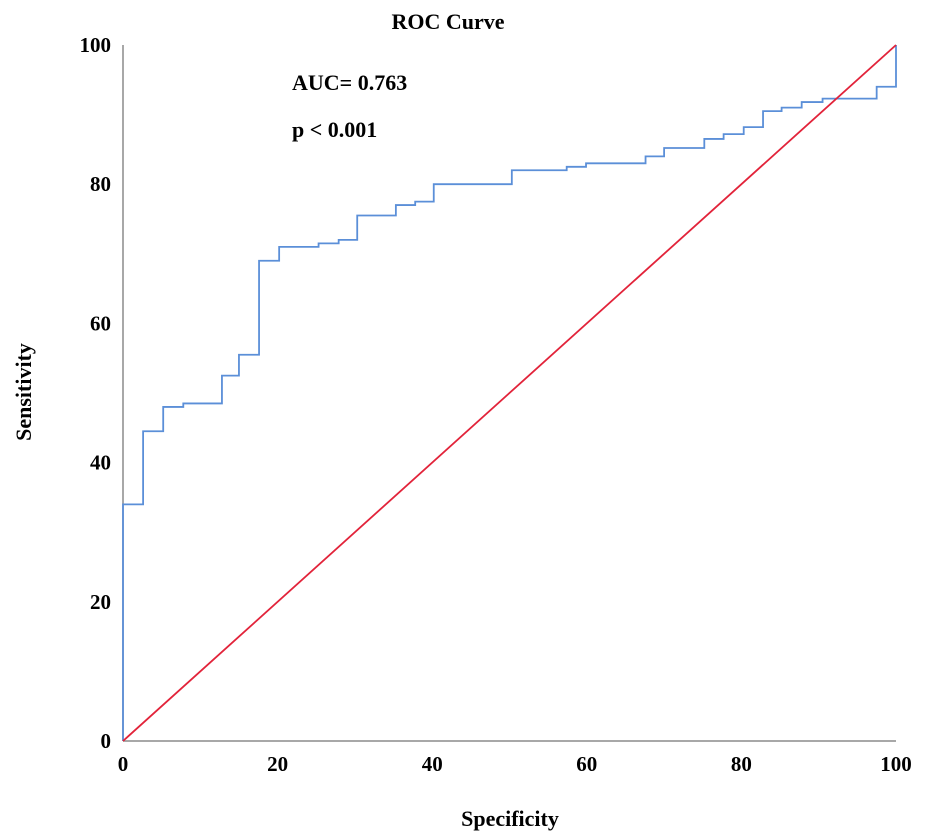 The height and width of the screenshot is (839, 931). What do you see at coordinates (106, 741) in the screenshot?
I see `y-tick-label: 0` at bounding box center [106, 741].